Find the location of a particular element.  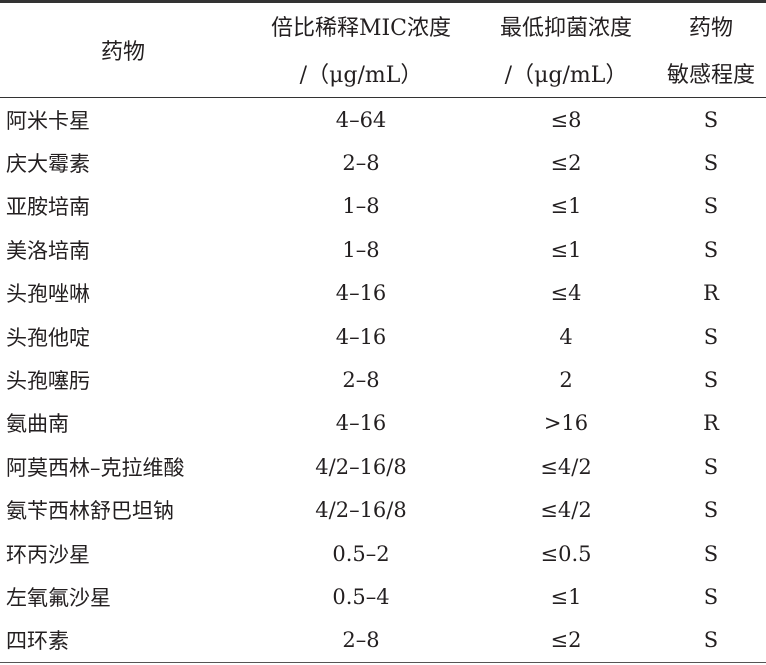

table-row: 头孢他啶 4–16 4 S is located at coordinates (383, 336).